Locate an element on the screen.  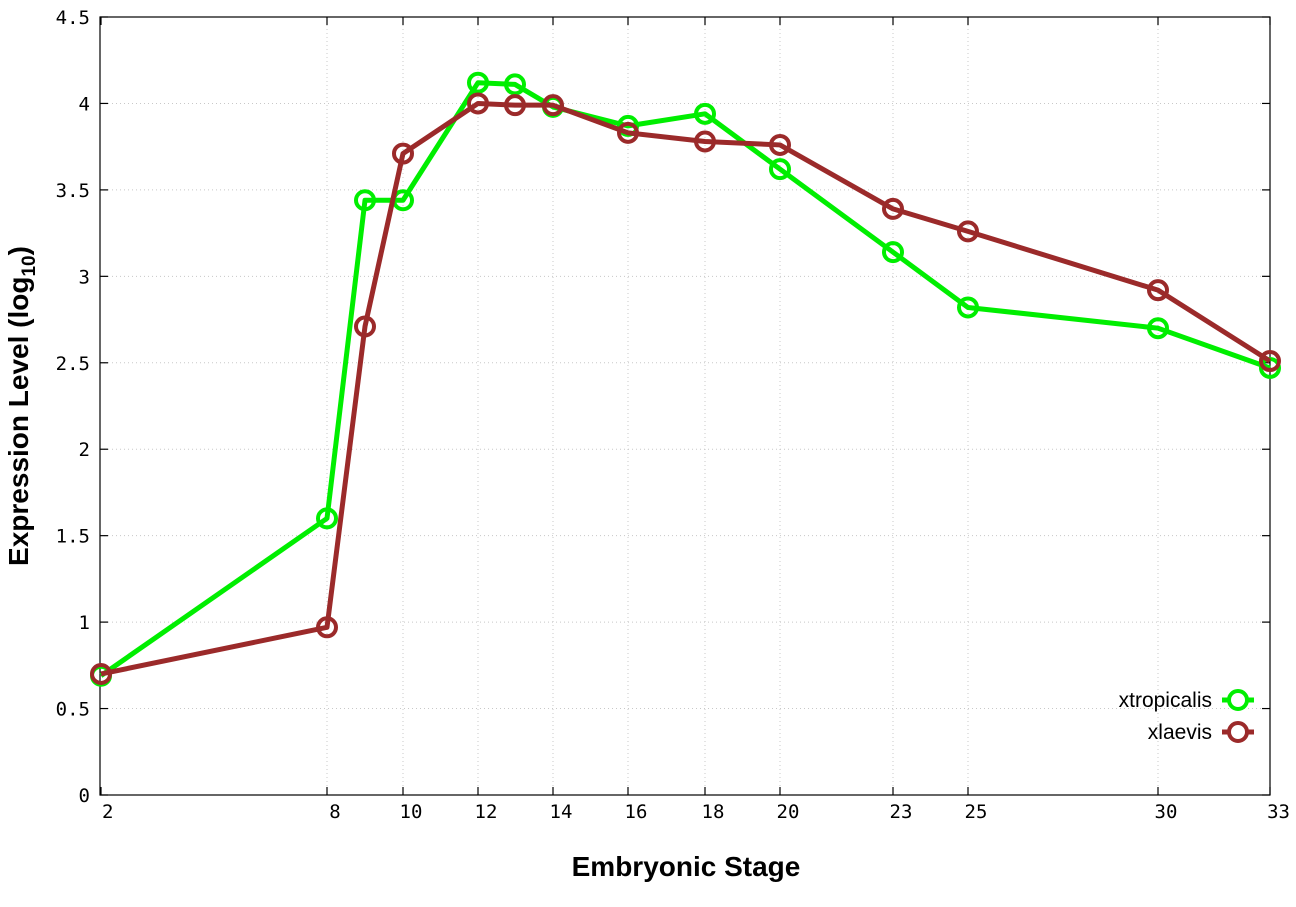
legend-item: xlaevis is located at coordinates (1201, 732).